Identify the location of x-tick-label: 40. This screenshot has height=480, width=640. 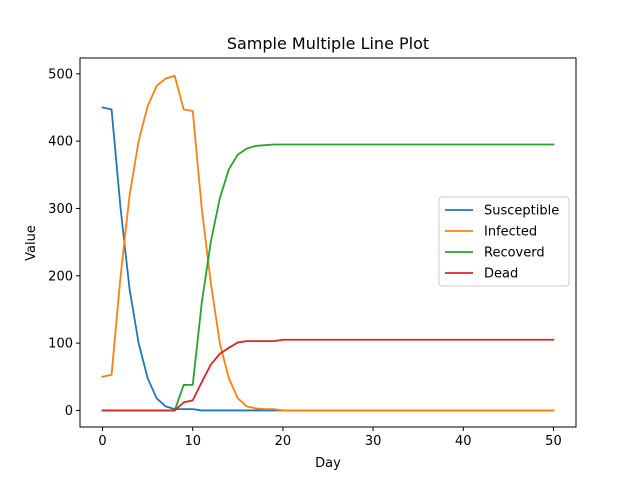
(463, 441).